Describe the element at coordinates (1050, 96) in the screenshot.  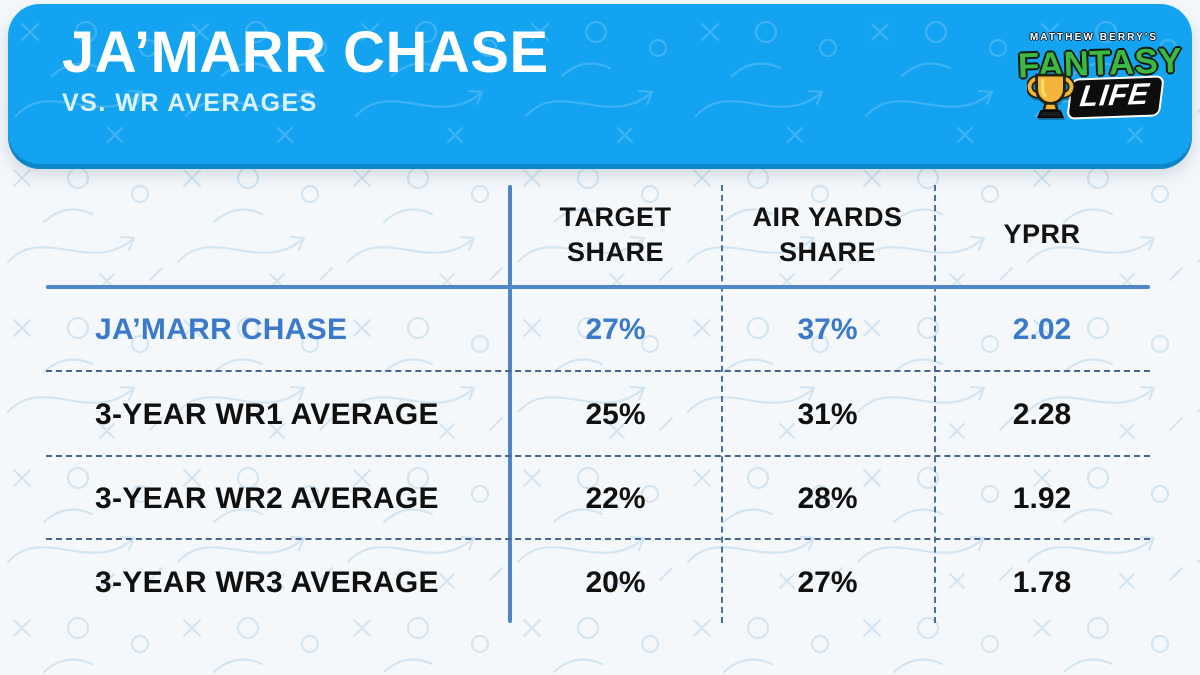
I see `trophy-icon` at that location.